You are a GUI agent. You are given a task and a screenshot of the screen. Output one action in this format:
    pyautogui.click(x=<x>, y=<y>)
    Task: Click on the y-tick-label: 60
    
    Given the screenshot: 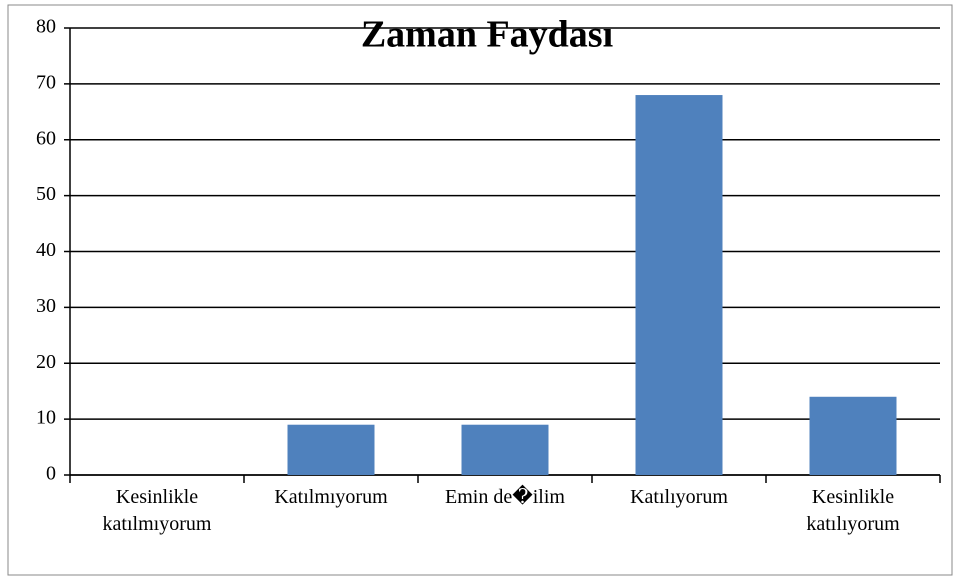 What is the action you would take?
    pyautogui.click(x=46, y=138)
    